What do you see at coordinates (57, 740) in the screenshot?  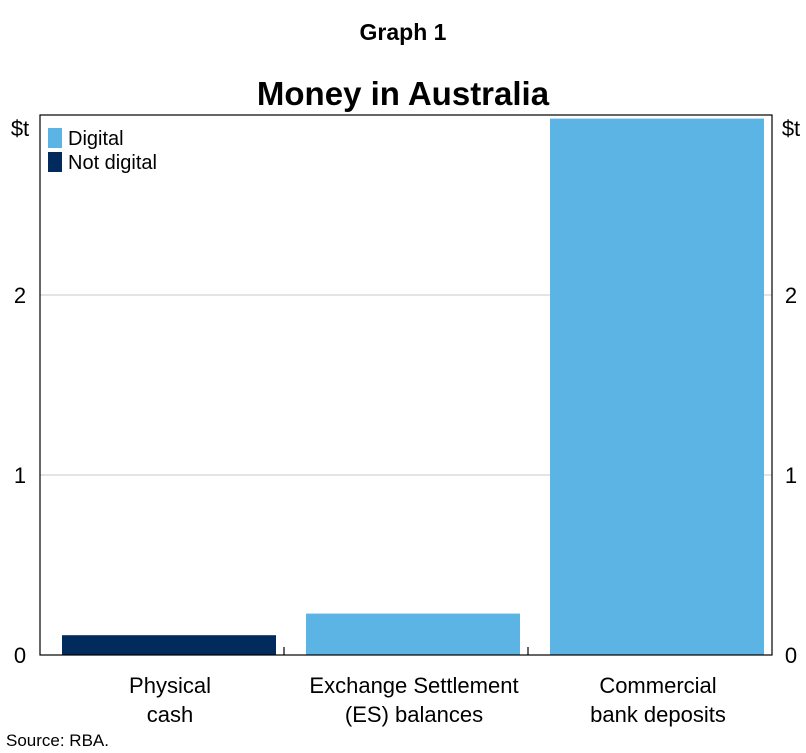 I see `source-note: Source: RBA.` at bounding box center [57, 740].